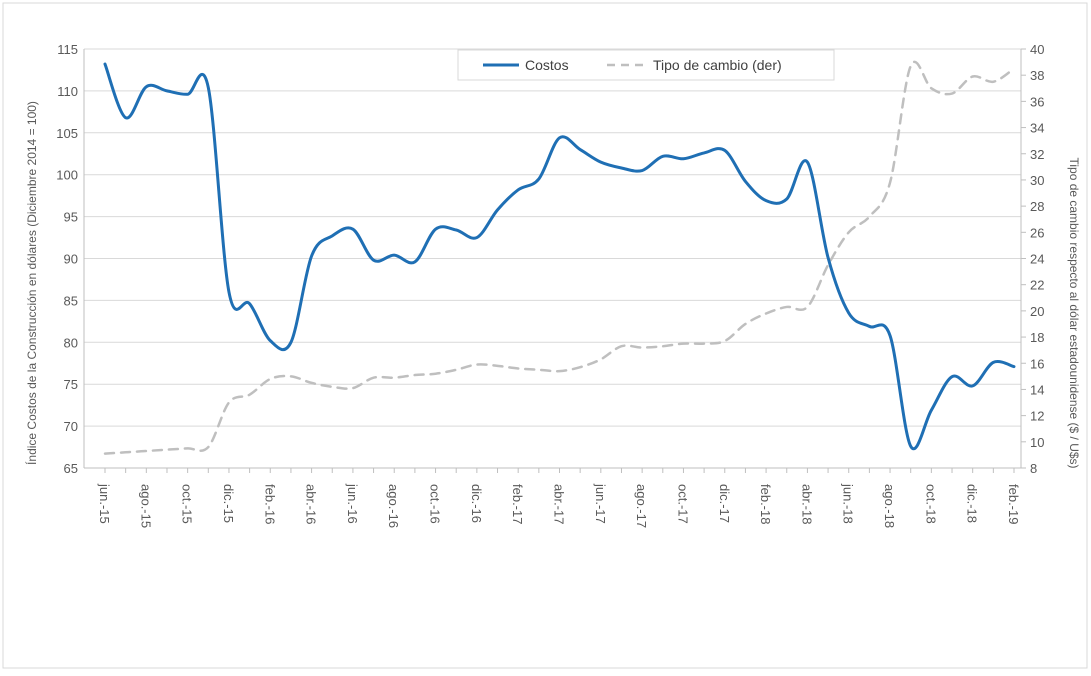 The width and height of the screenshot is (1091, 676). What do you see at coordinates (517, 504) in the screenshot?
I see `x-tick-label: feb.-17` at bounding box center [517, 504].